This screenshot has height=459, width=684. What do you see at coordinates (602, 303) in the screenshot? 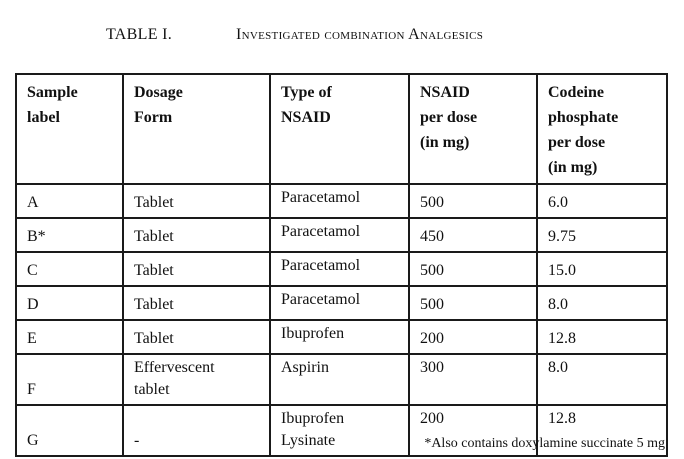
I see `cell-codeine-per-dose-d: 8.0` at bounding box center [602, 303].